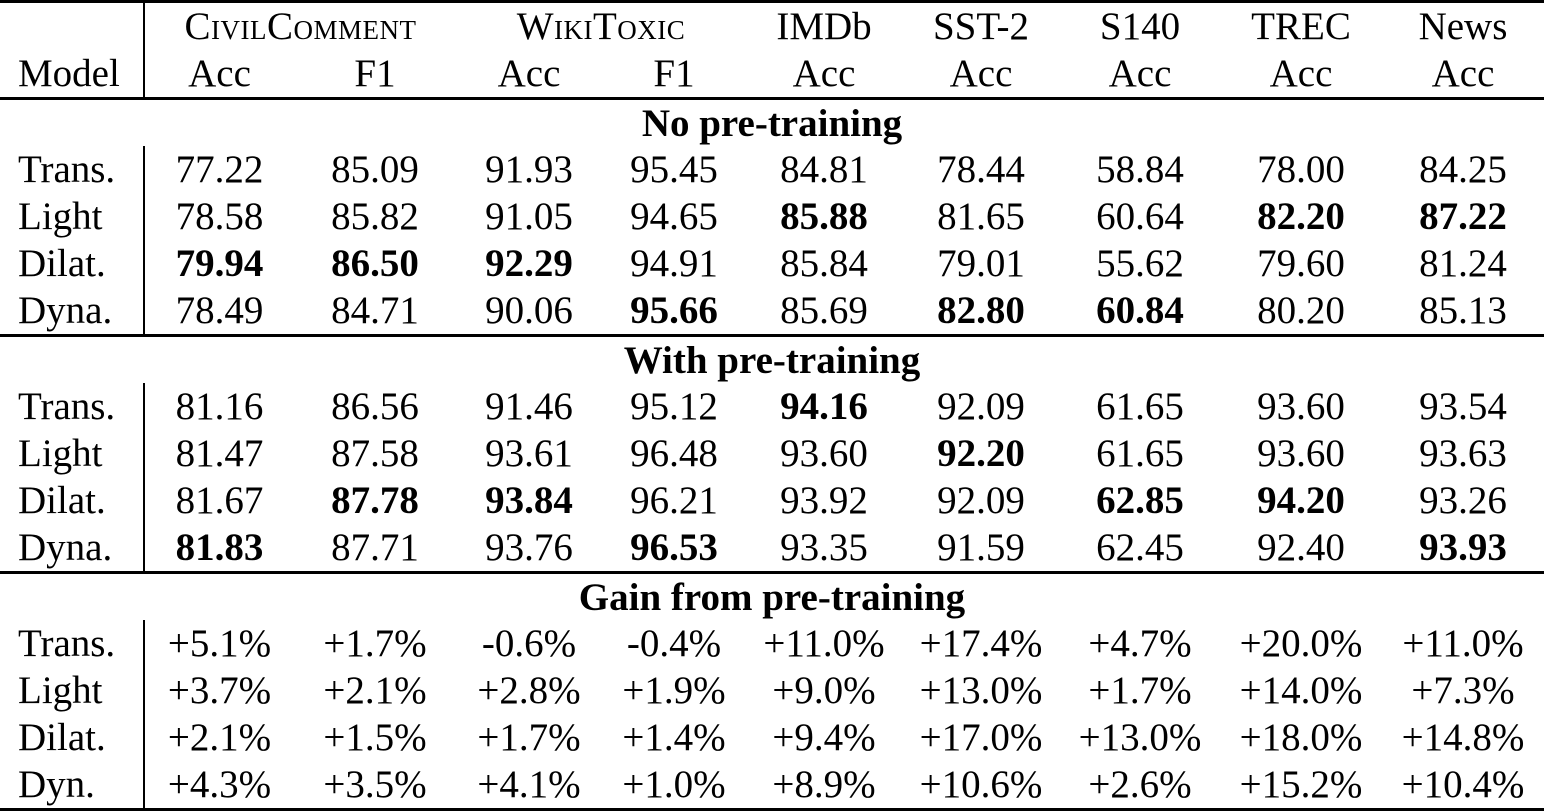 Image resolution: width=1544 pixels, height=812 pixels. Describe the element at coordinates (1463, 263) in the screenshot. I see `metric-cell: 81.24` at that location.